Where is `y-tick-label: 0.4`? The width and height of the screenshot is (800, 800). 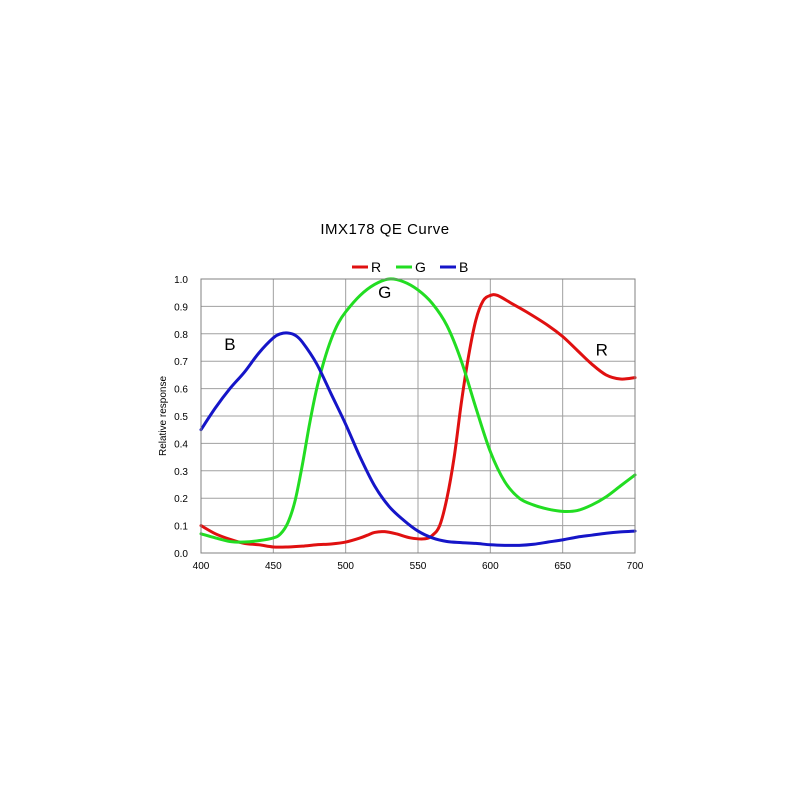
y-tick-label: 0.4 is located at coordinates (181, 444).